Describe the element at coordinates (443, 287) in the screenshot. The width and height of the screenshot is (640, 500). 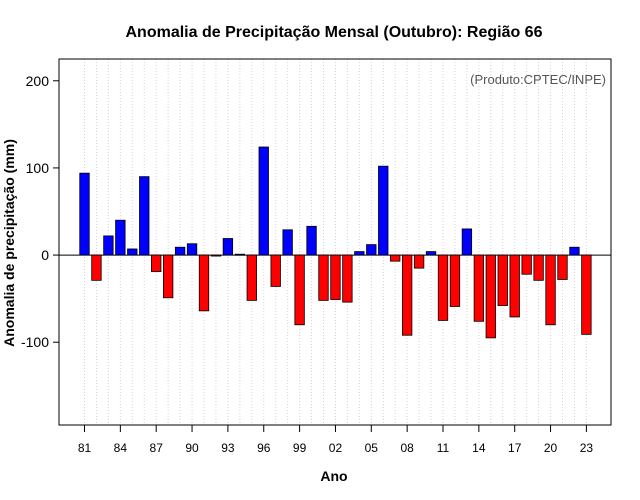
I see `bar-2011` at that location.